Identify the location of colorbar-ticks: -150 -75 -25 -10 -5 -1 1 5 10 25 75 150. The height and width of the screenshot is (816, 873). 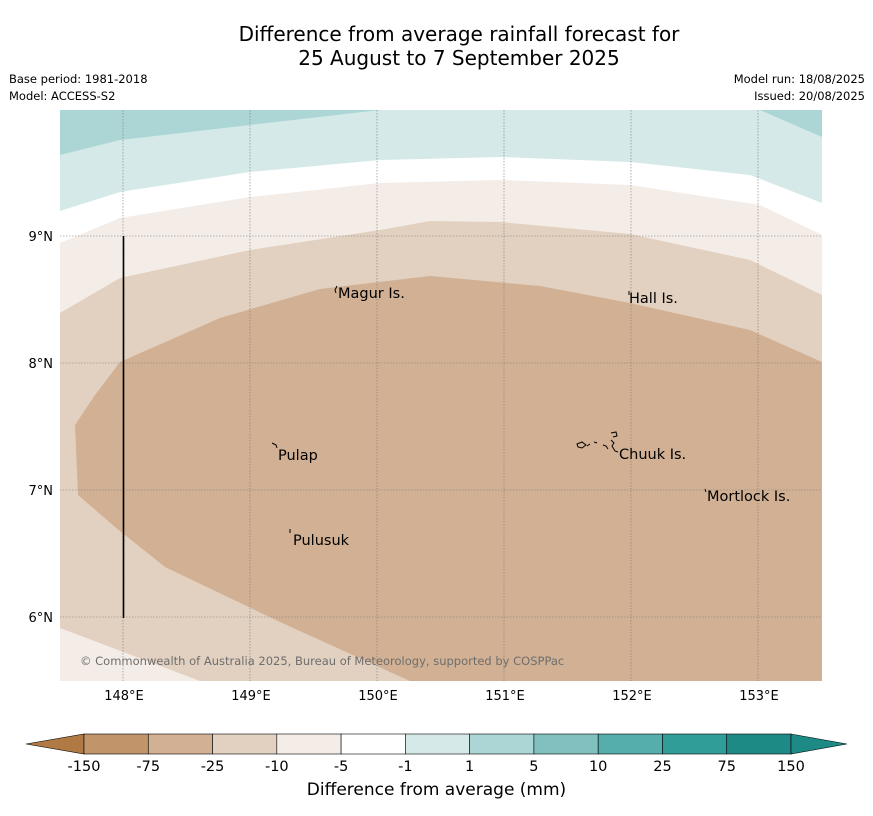
(436, 767).